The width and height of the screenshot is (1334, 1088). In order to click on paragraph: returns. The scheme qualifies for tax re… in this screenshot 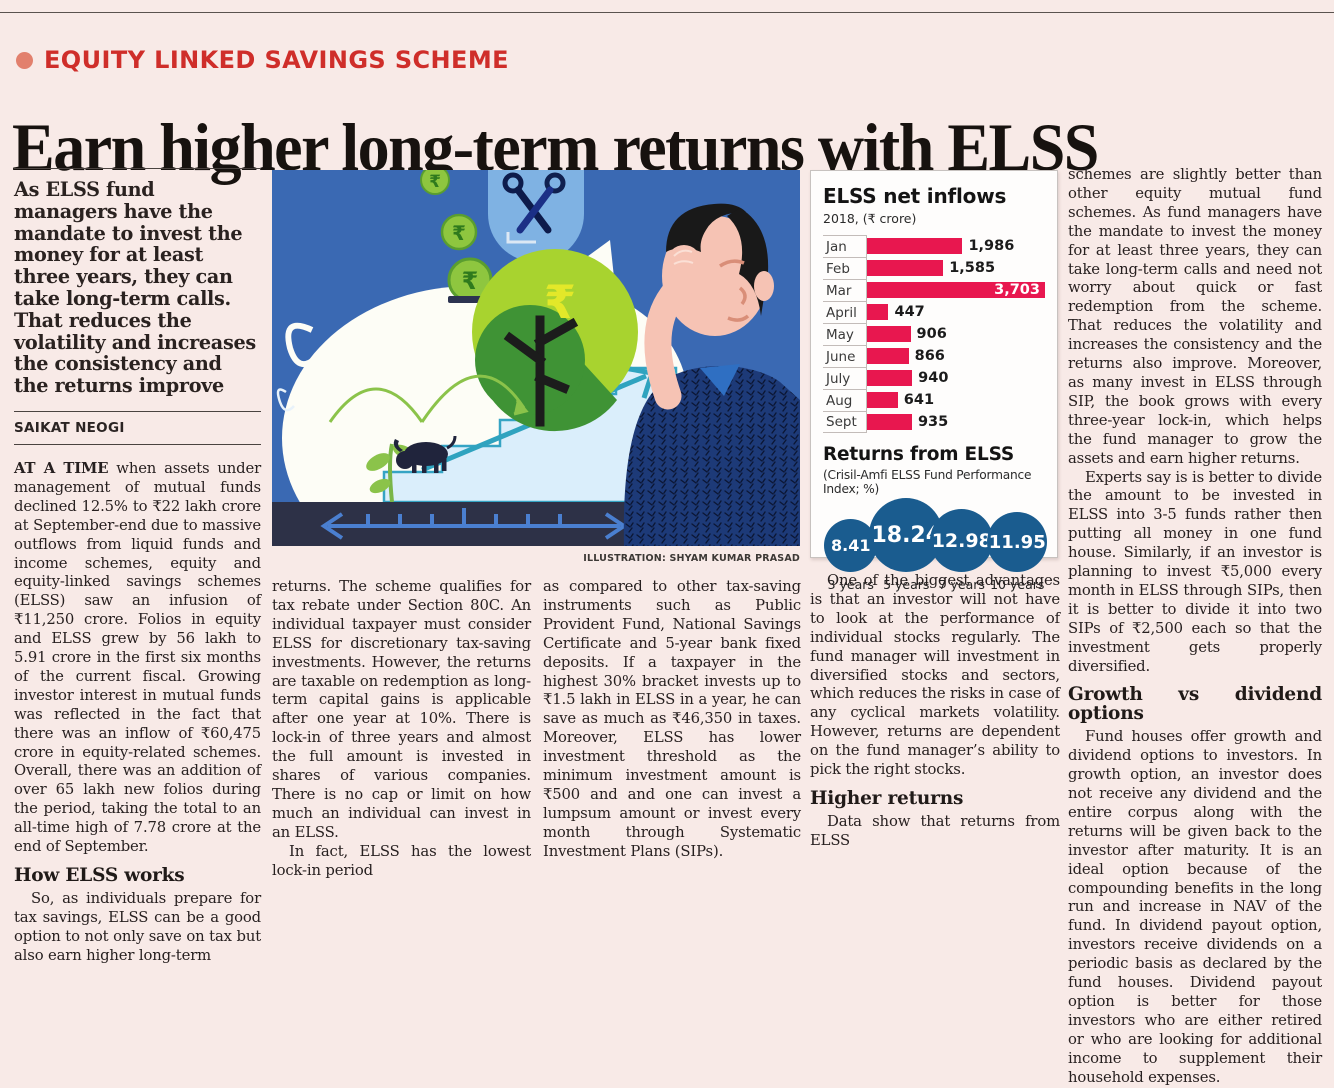, I will do `click(401, 709)`.